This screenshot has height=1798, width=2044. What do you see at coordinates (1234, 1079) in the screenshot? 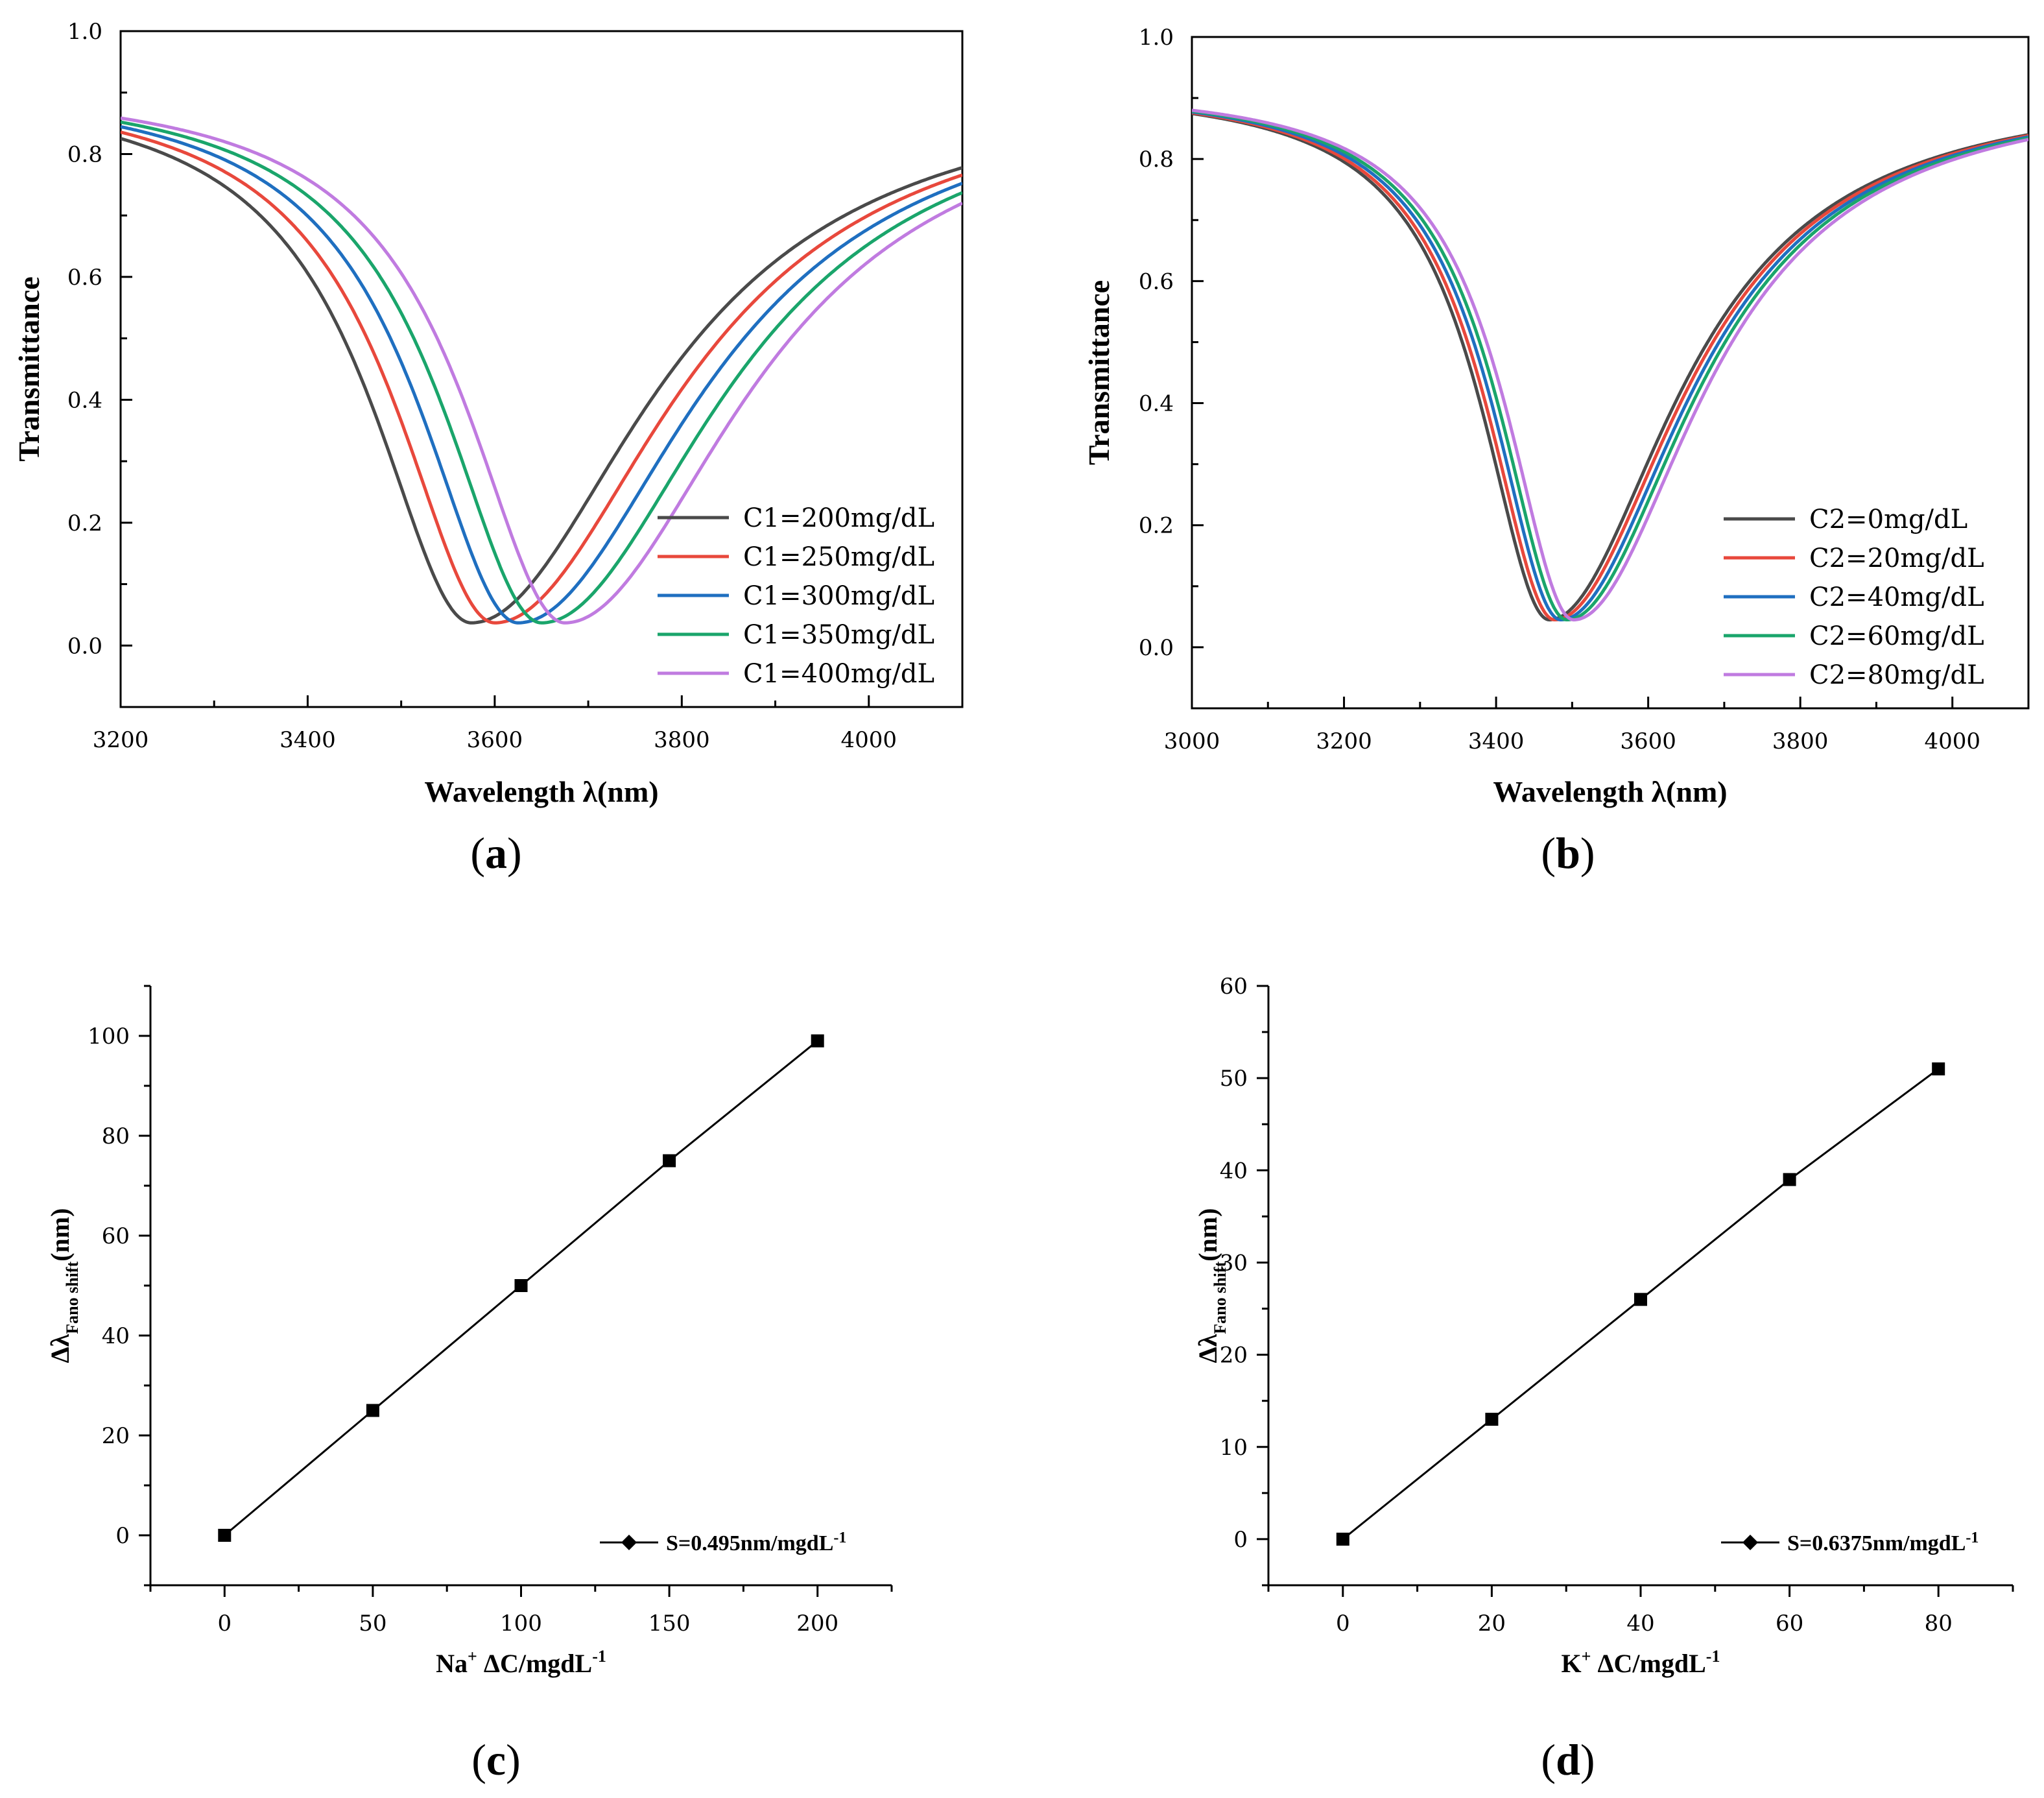
I see `y-tick-label: 50` at bounding box center [1234, 1079].